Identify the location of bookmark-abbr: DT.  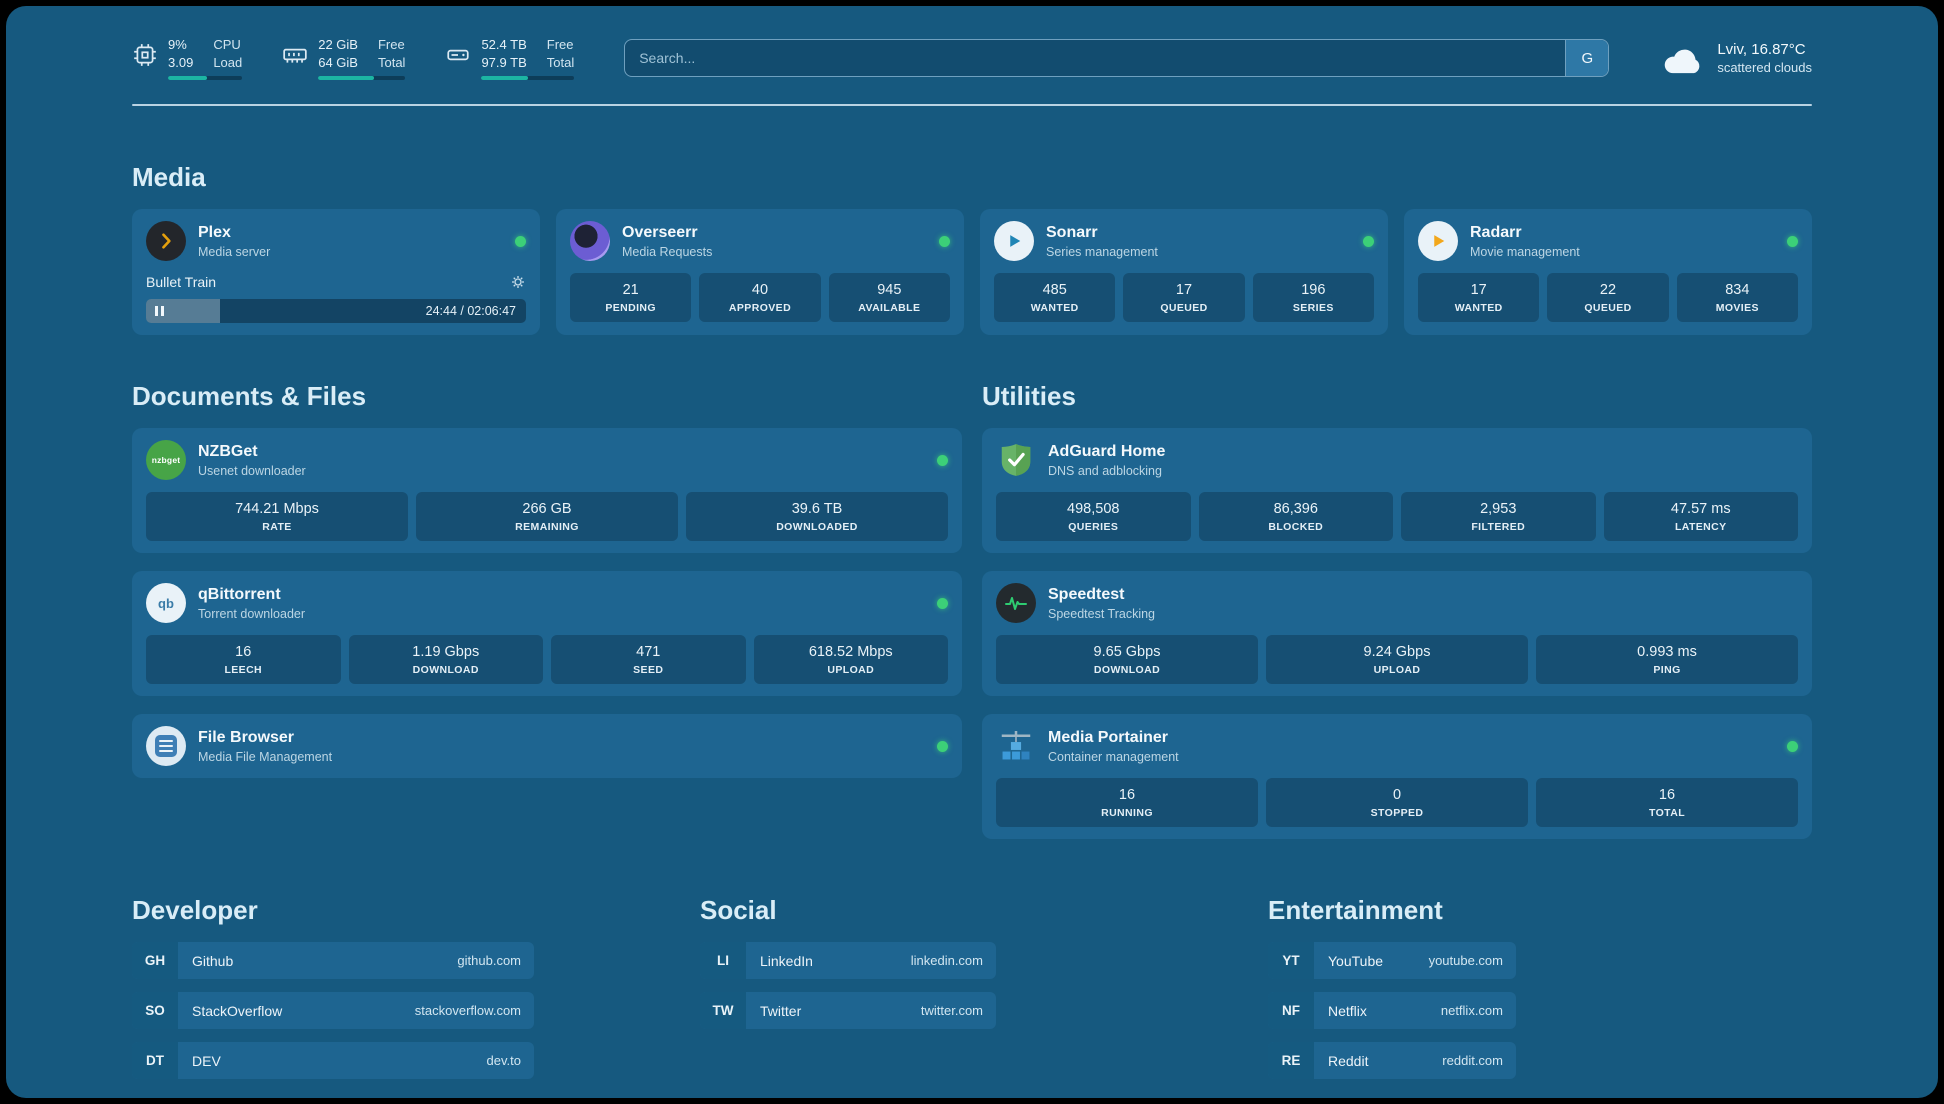
(155, 1061).